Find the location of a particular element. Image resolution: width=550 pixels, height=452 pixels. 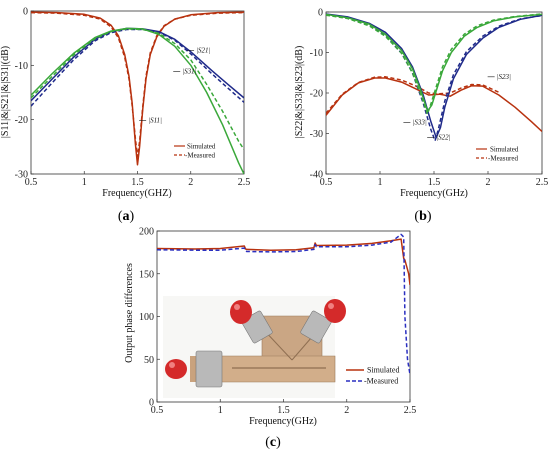

panel-label-c: (c) is located at coordinates (273, 442).